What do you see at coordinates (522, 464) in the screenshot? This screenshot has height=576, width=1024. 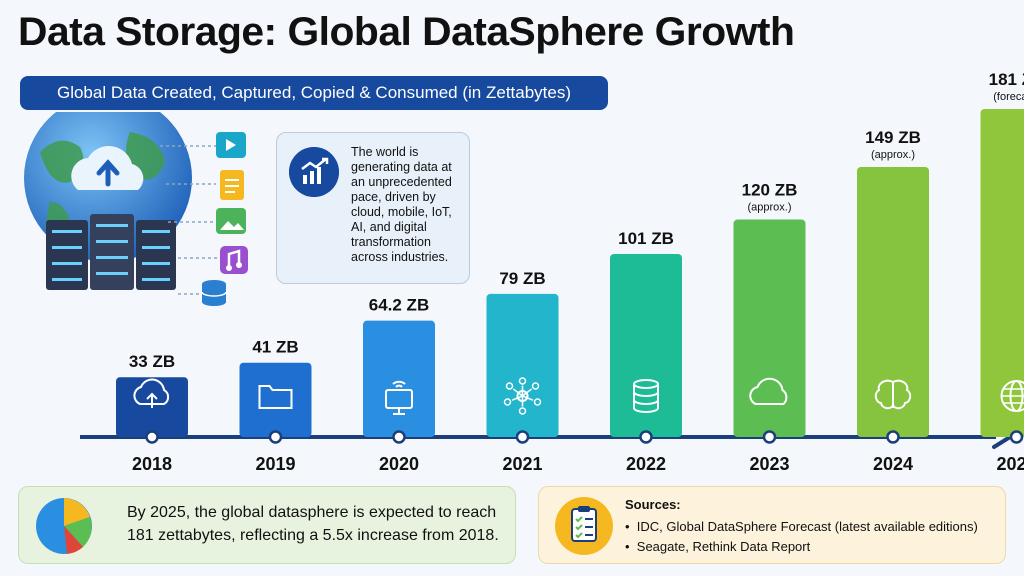 I see `tick-label-2021: 2021` at bounding box center [522, 464].